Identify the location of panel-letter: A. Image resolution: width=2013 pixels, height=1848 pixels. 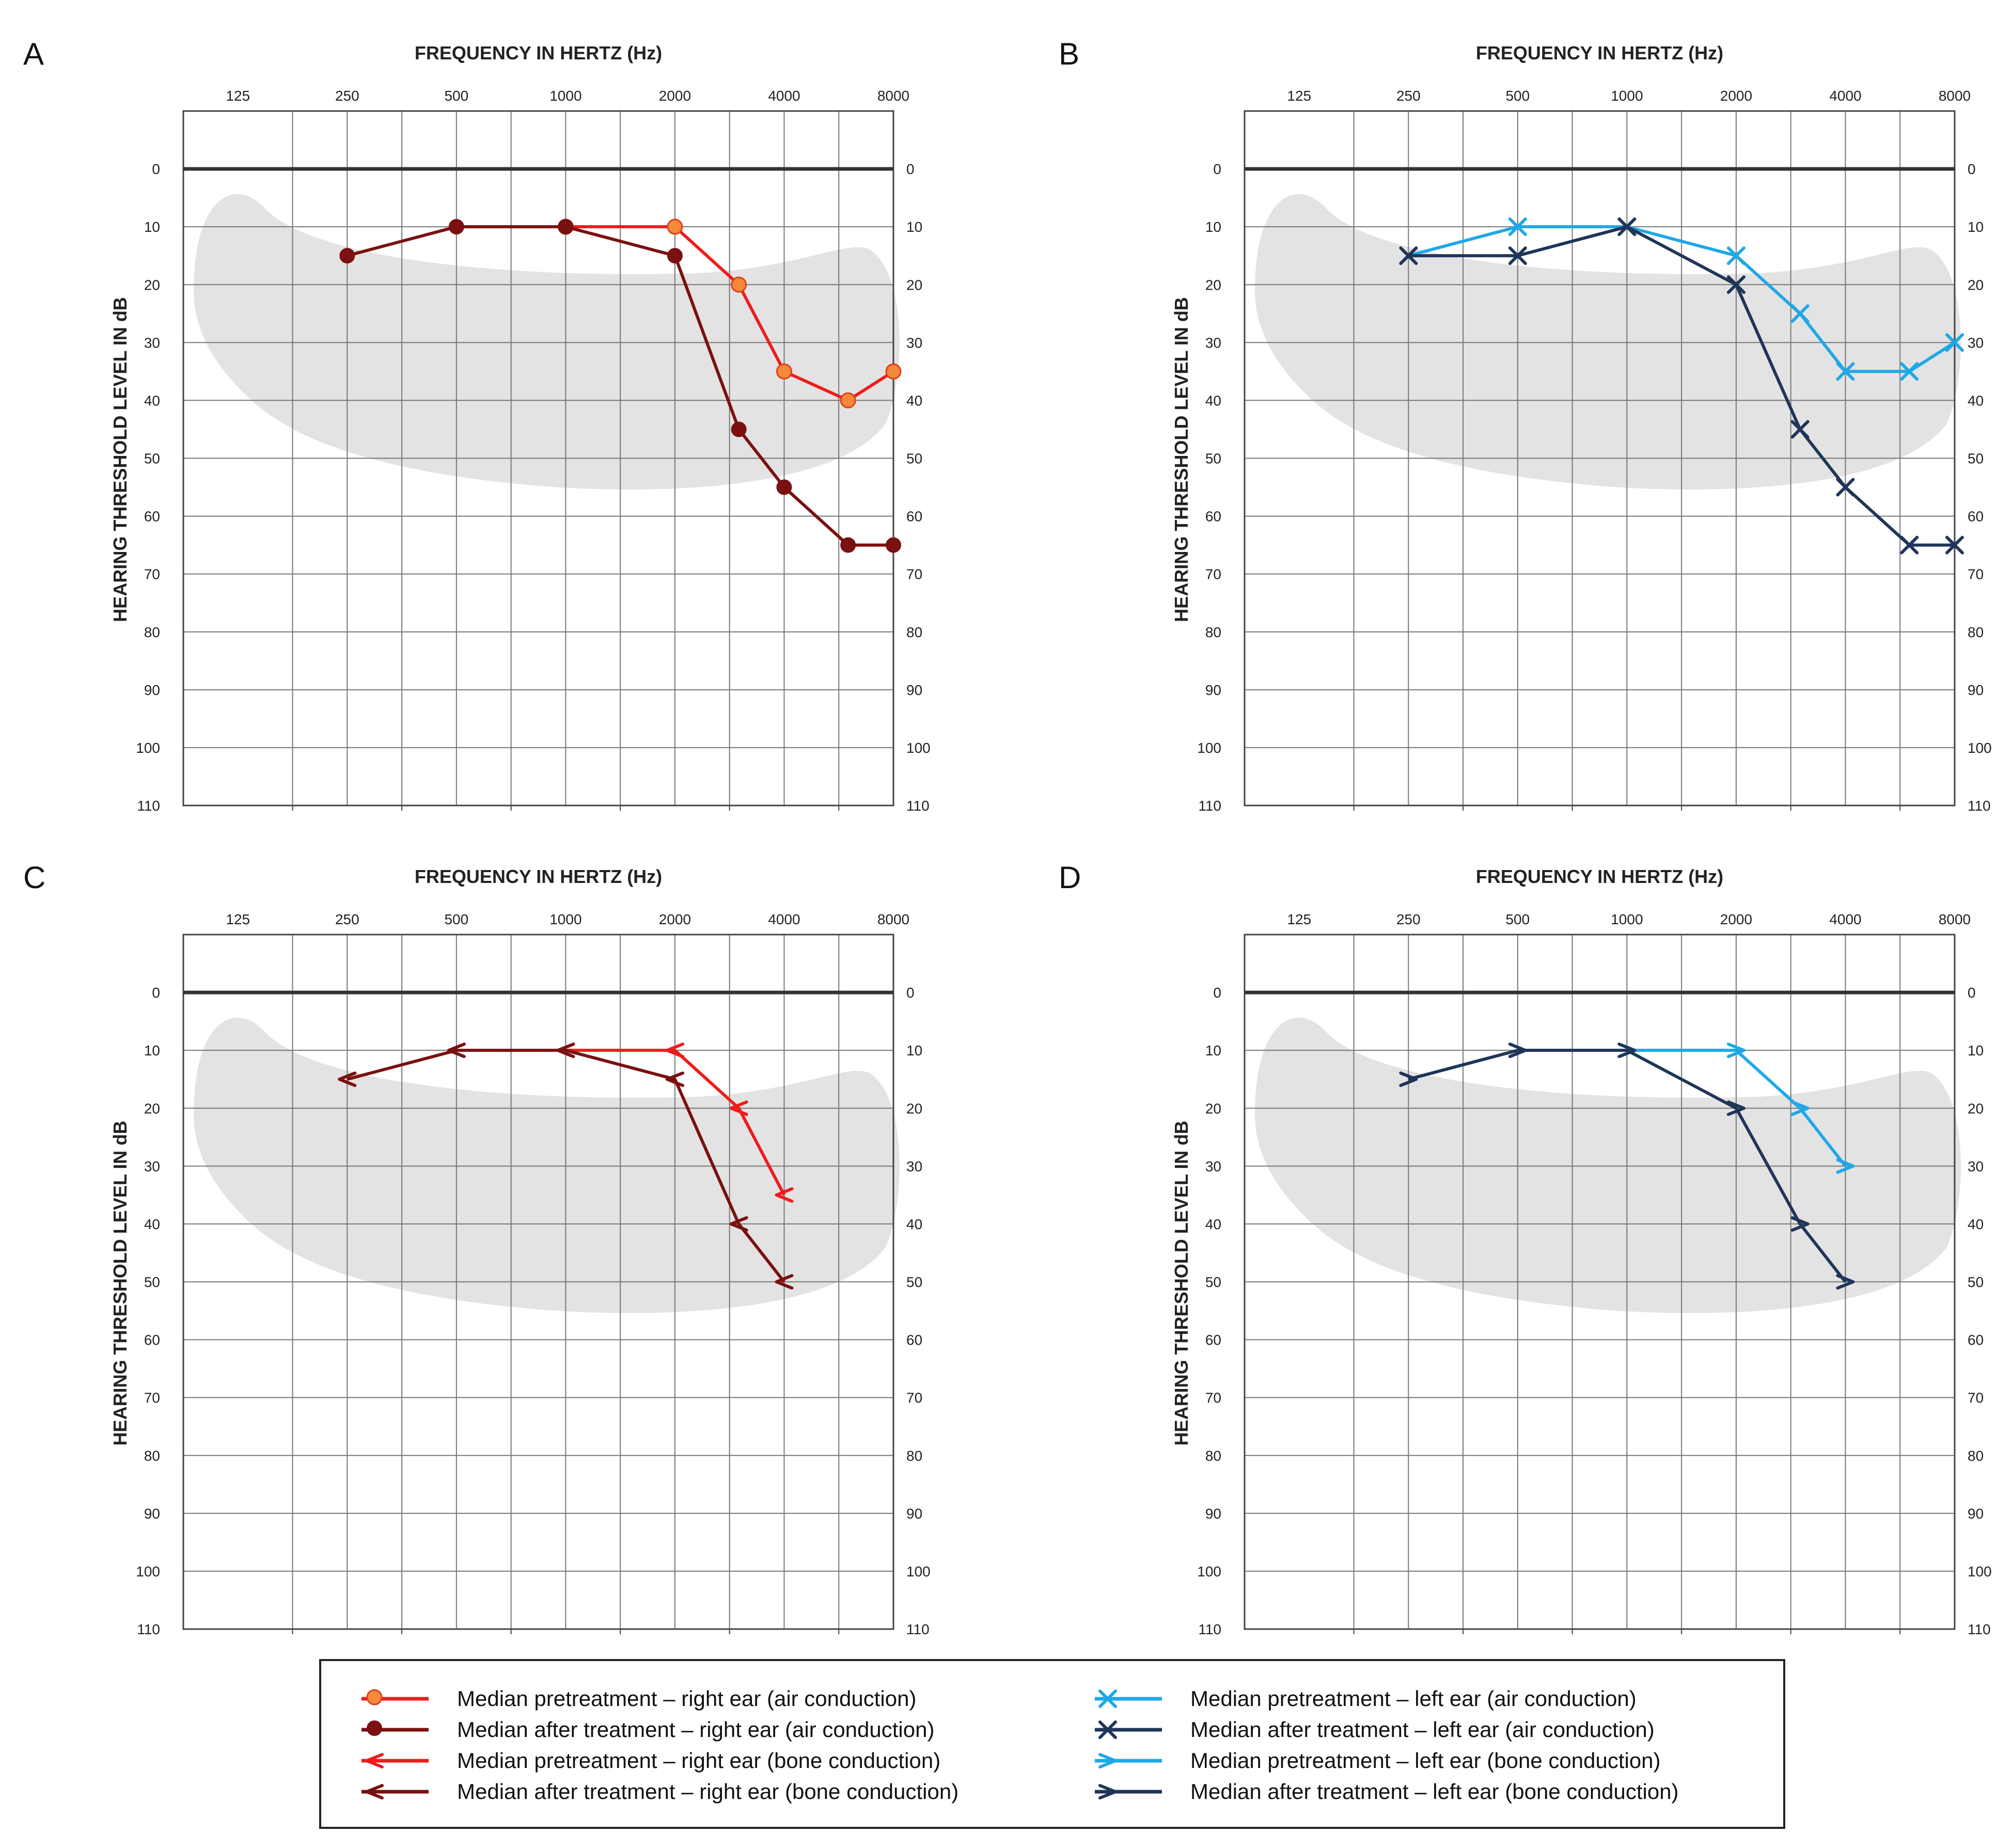
(33, 54).